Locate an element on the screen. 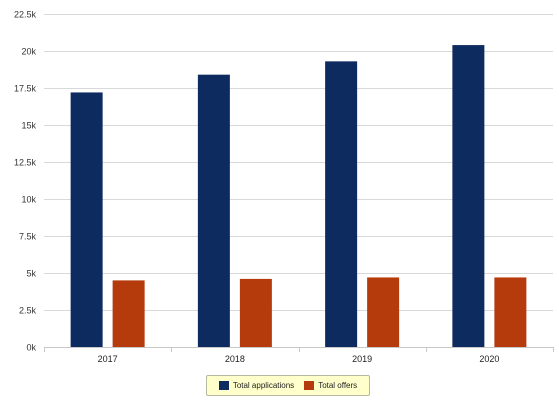 The image size is (559, 400). legend-label-applications: Total applications is located at coordinates (263, 385).